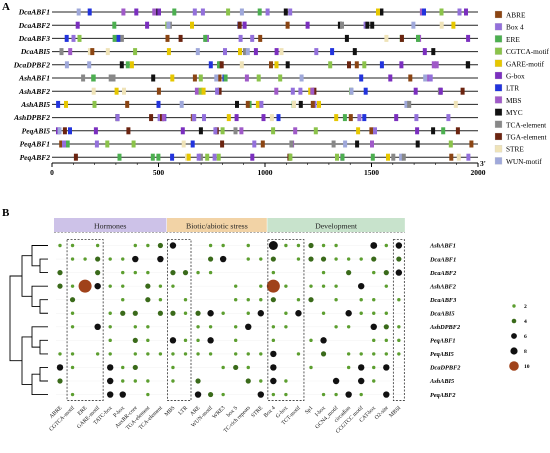 The image size is (550, 453). What do you see at coordinates (498, 27) in the screenshot?
I see `legend-swatch` at bounding box center [498, 27].